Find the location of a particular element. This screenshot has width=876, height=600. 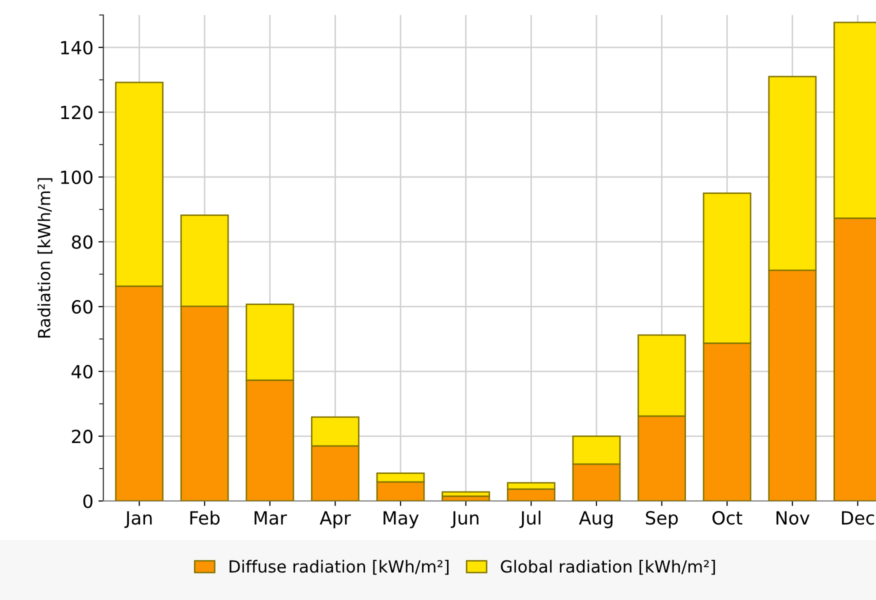

x-tick-label: Jan is located at coordinates (138, 519).